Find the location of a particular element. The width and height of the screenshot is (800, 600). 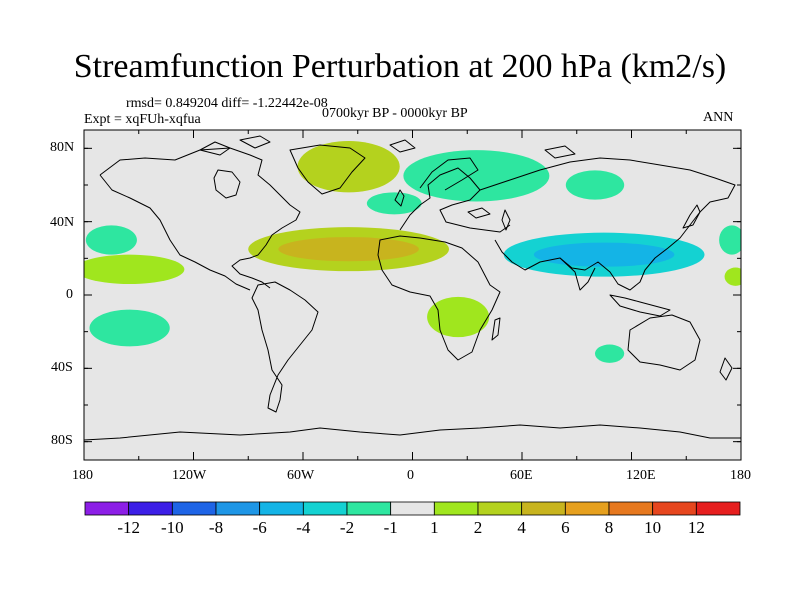

y-label-40n: 40N is located at coordinates (62, 222).